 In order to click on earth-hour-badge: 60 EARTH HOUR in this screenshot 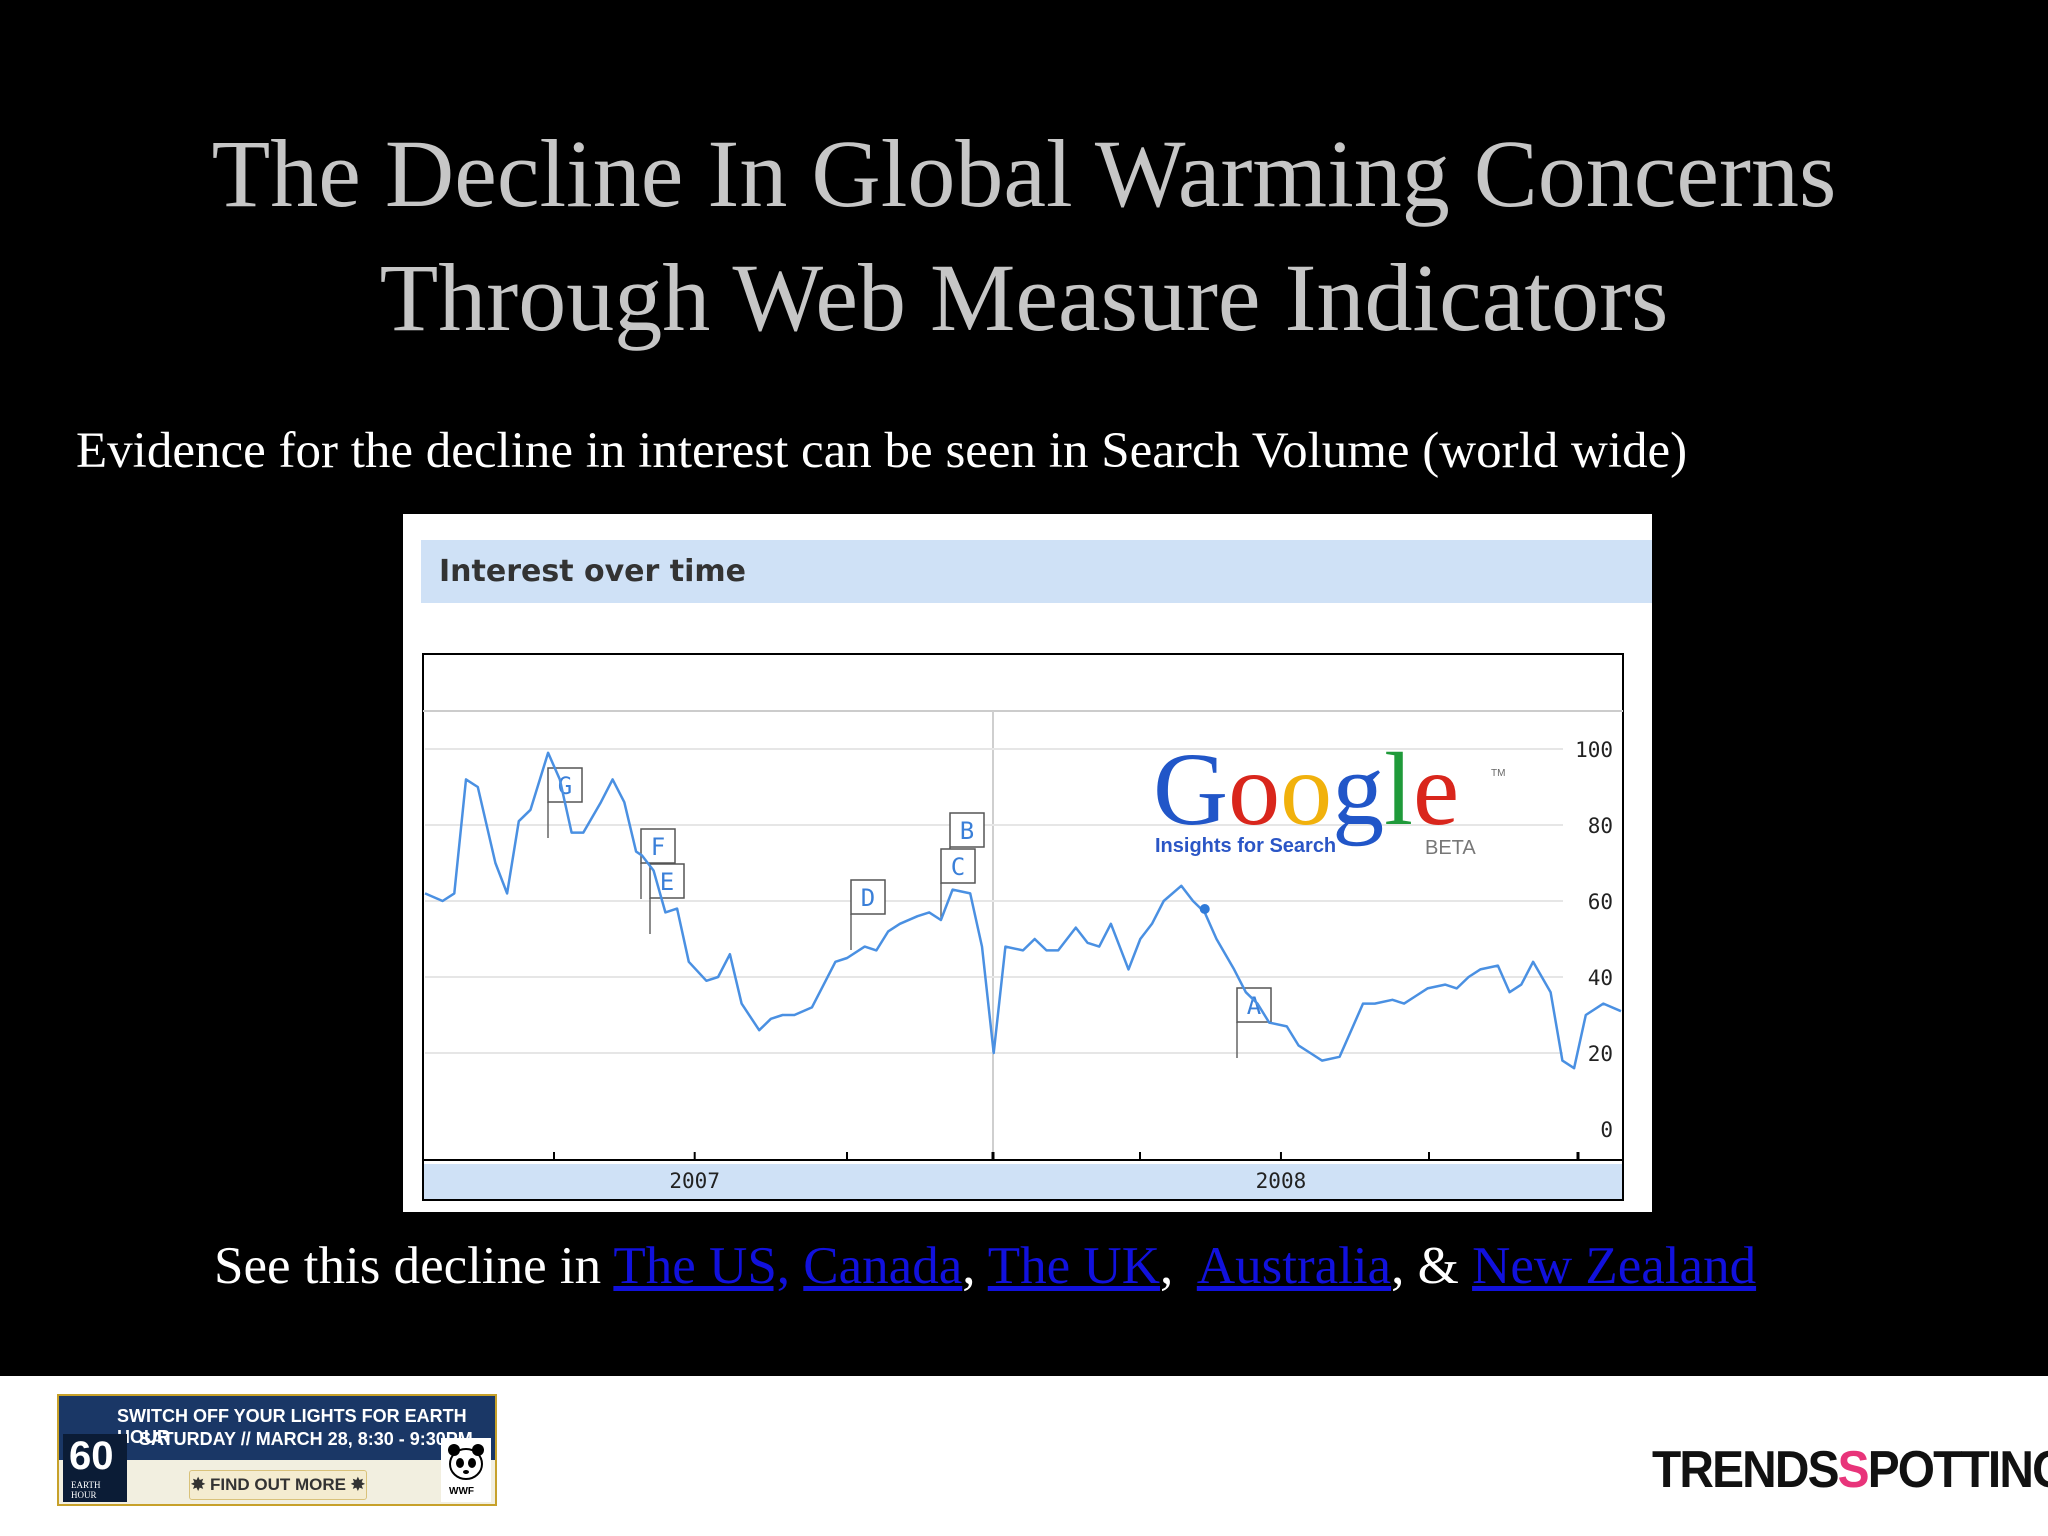, I will do `click(95, 1468)`.